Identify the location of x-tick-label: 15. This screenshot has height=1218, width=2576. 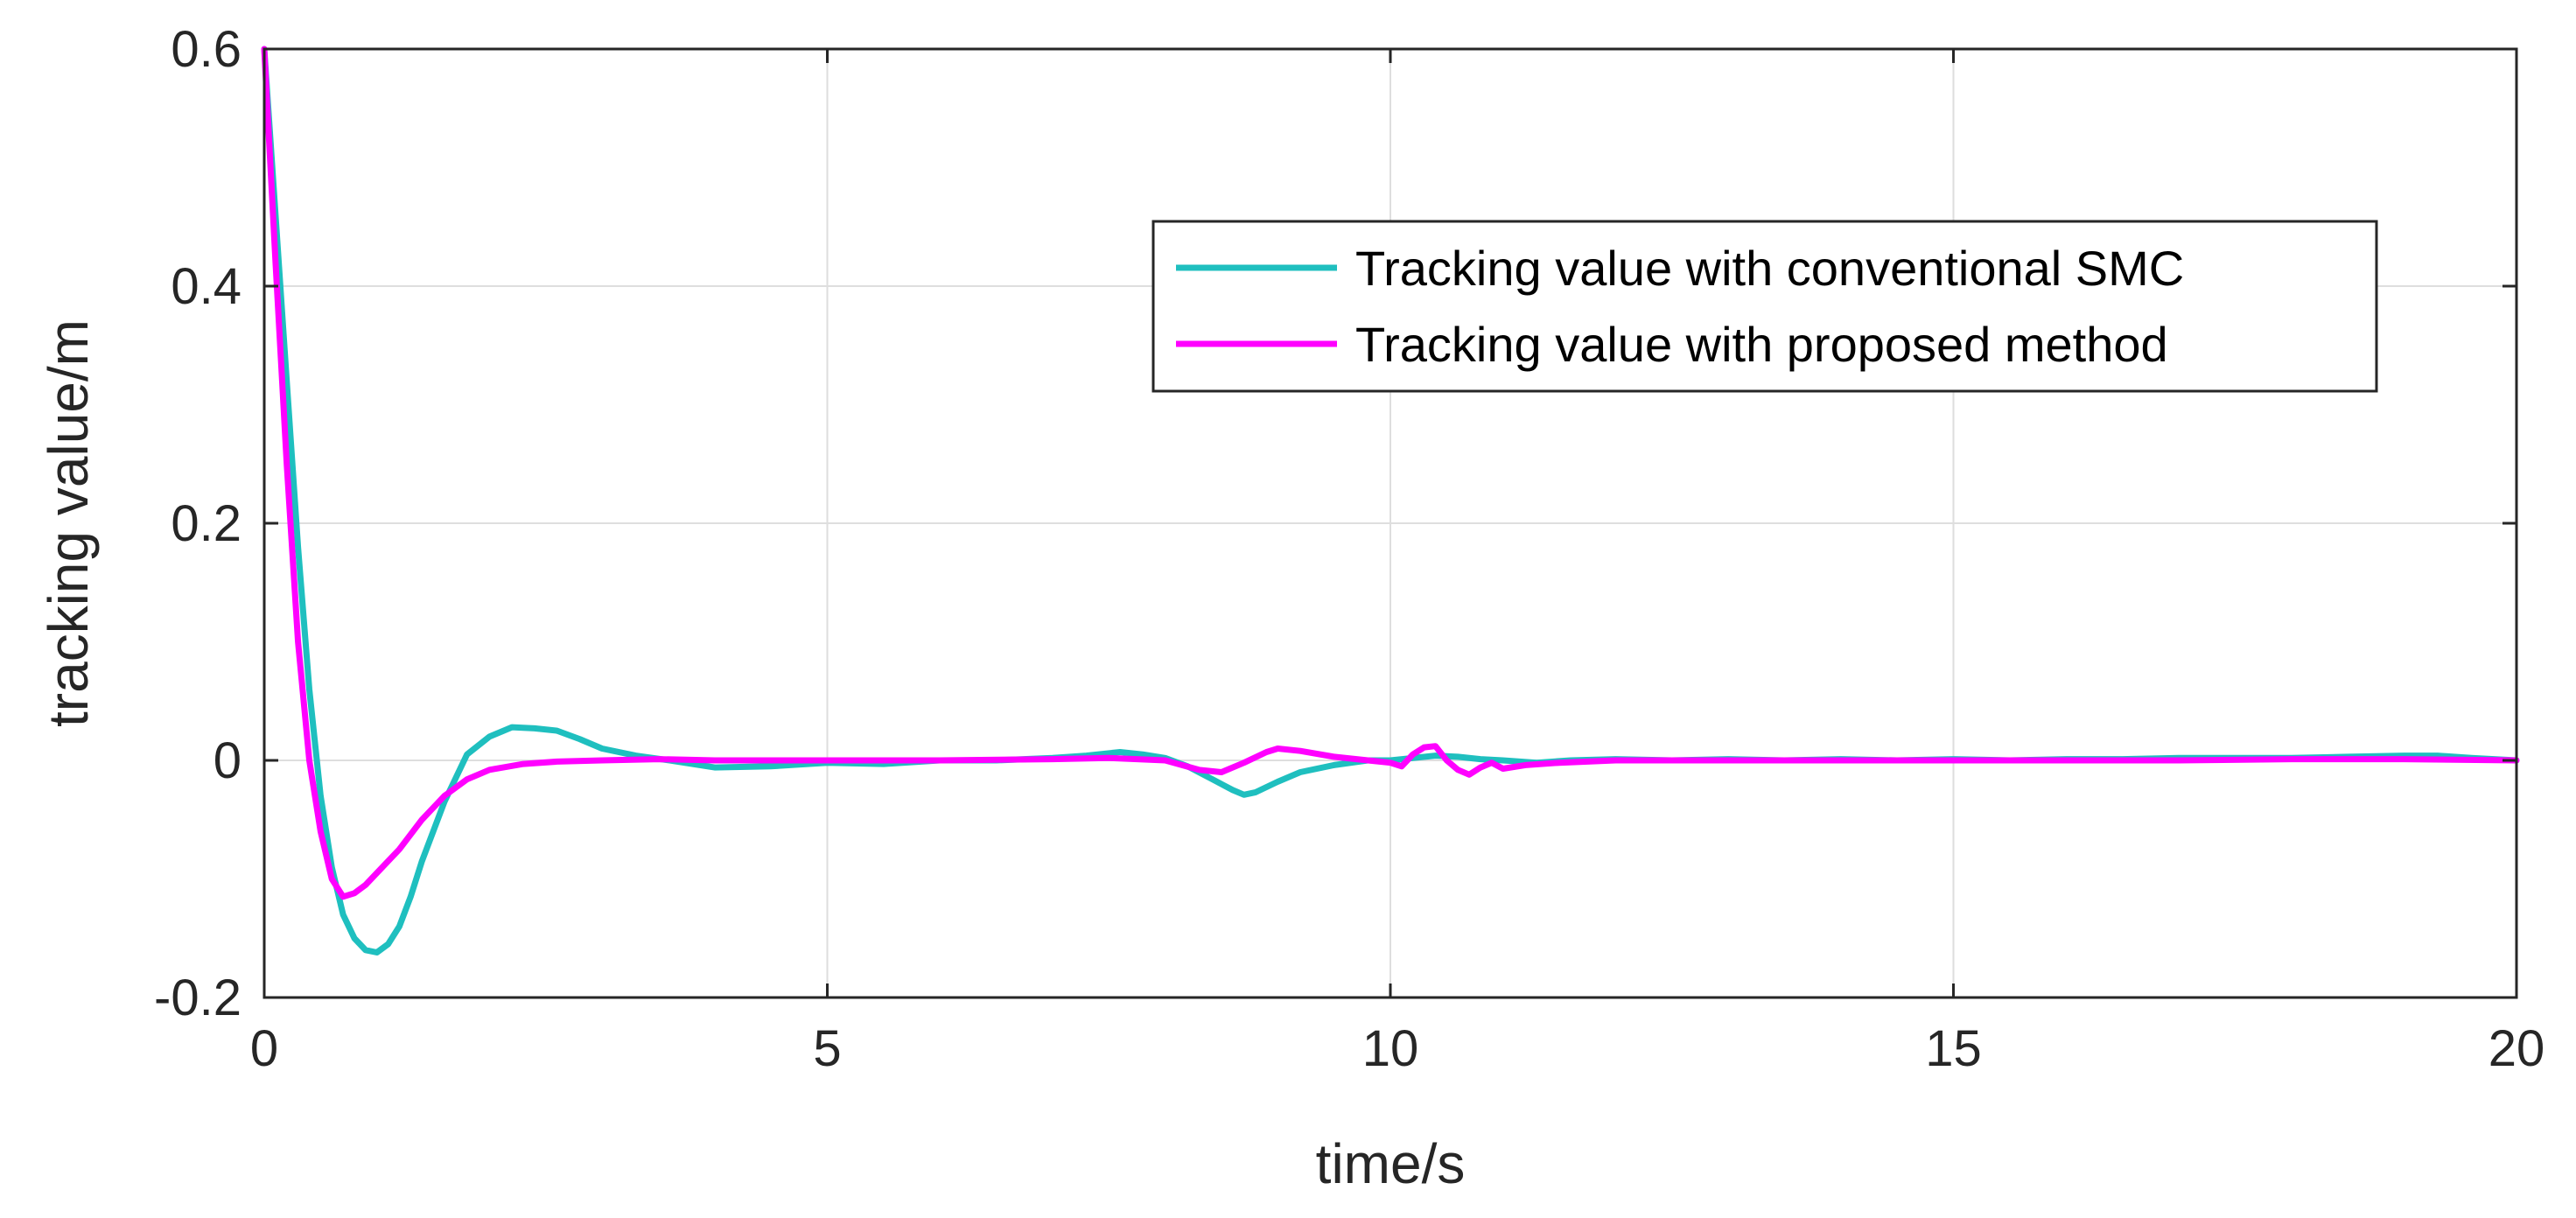
(1953, 1048).